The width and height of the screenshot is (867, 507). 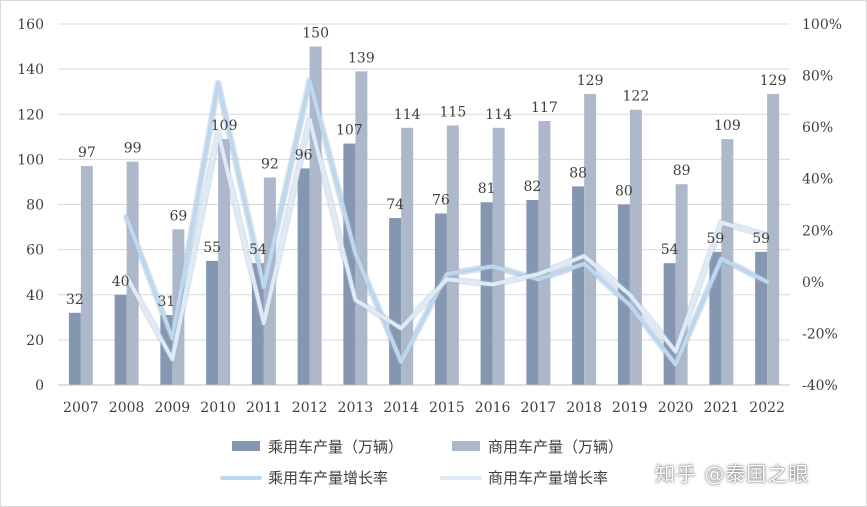 What do you see at coordinates (81, 408) in the screenshot?
I see `x-tick-label: 2007` at bounding box center [81, 408].